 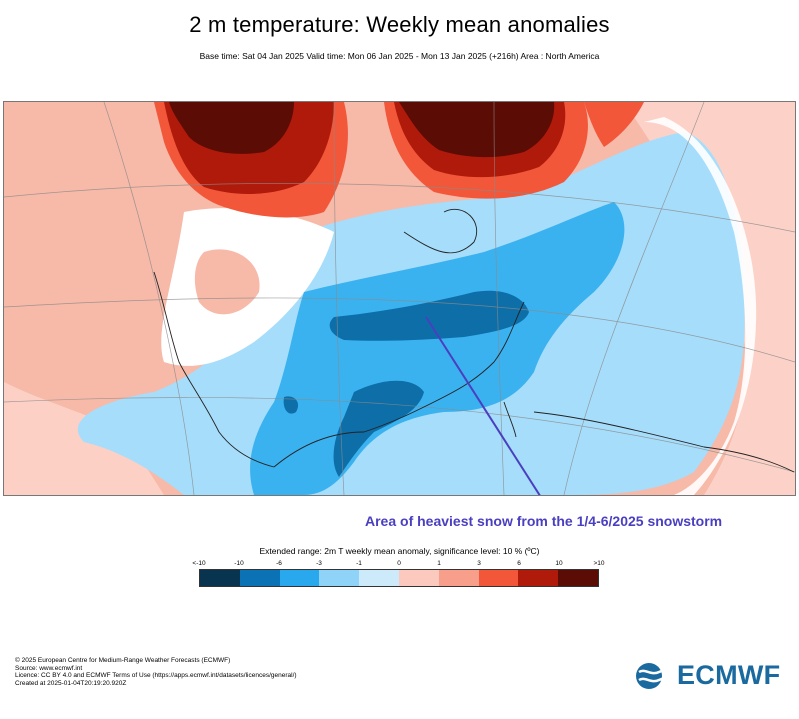 I want to click on annotation-arrow, so click(x=483, y=405).